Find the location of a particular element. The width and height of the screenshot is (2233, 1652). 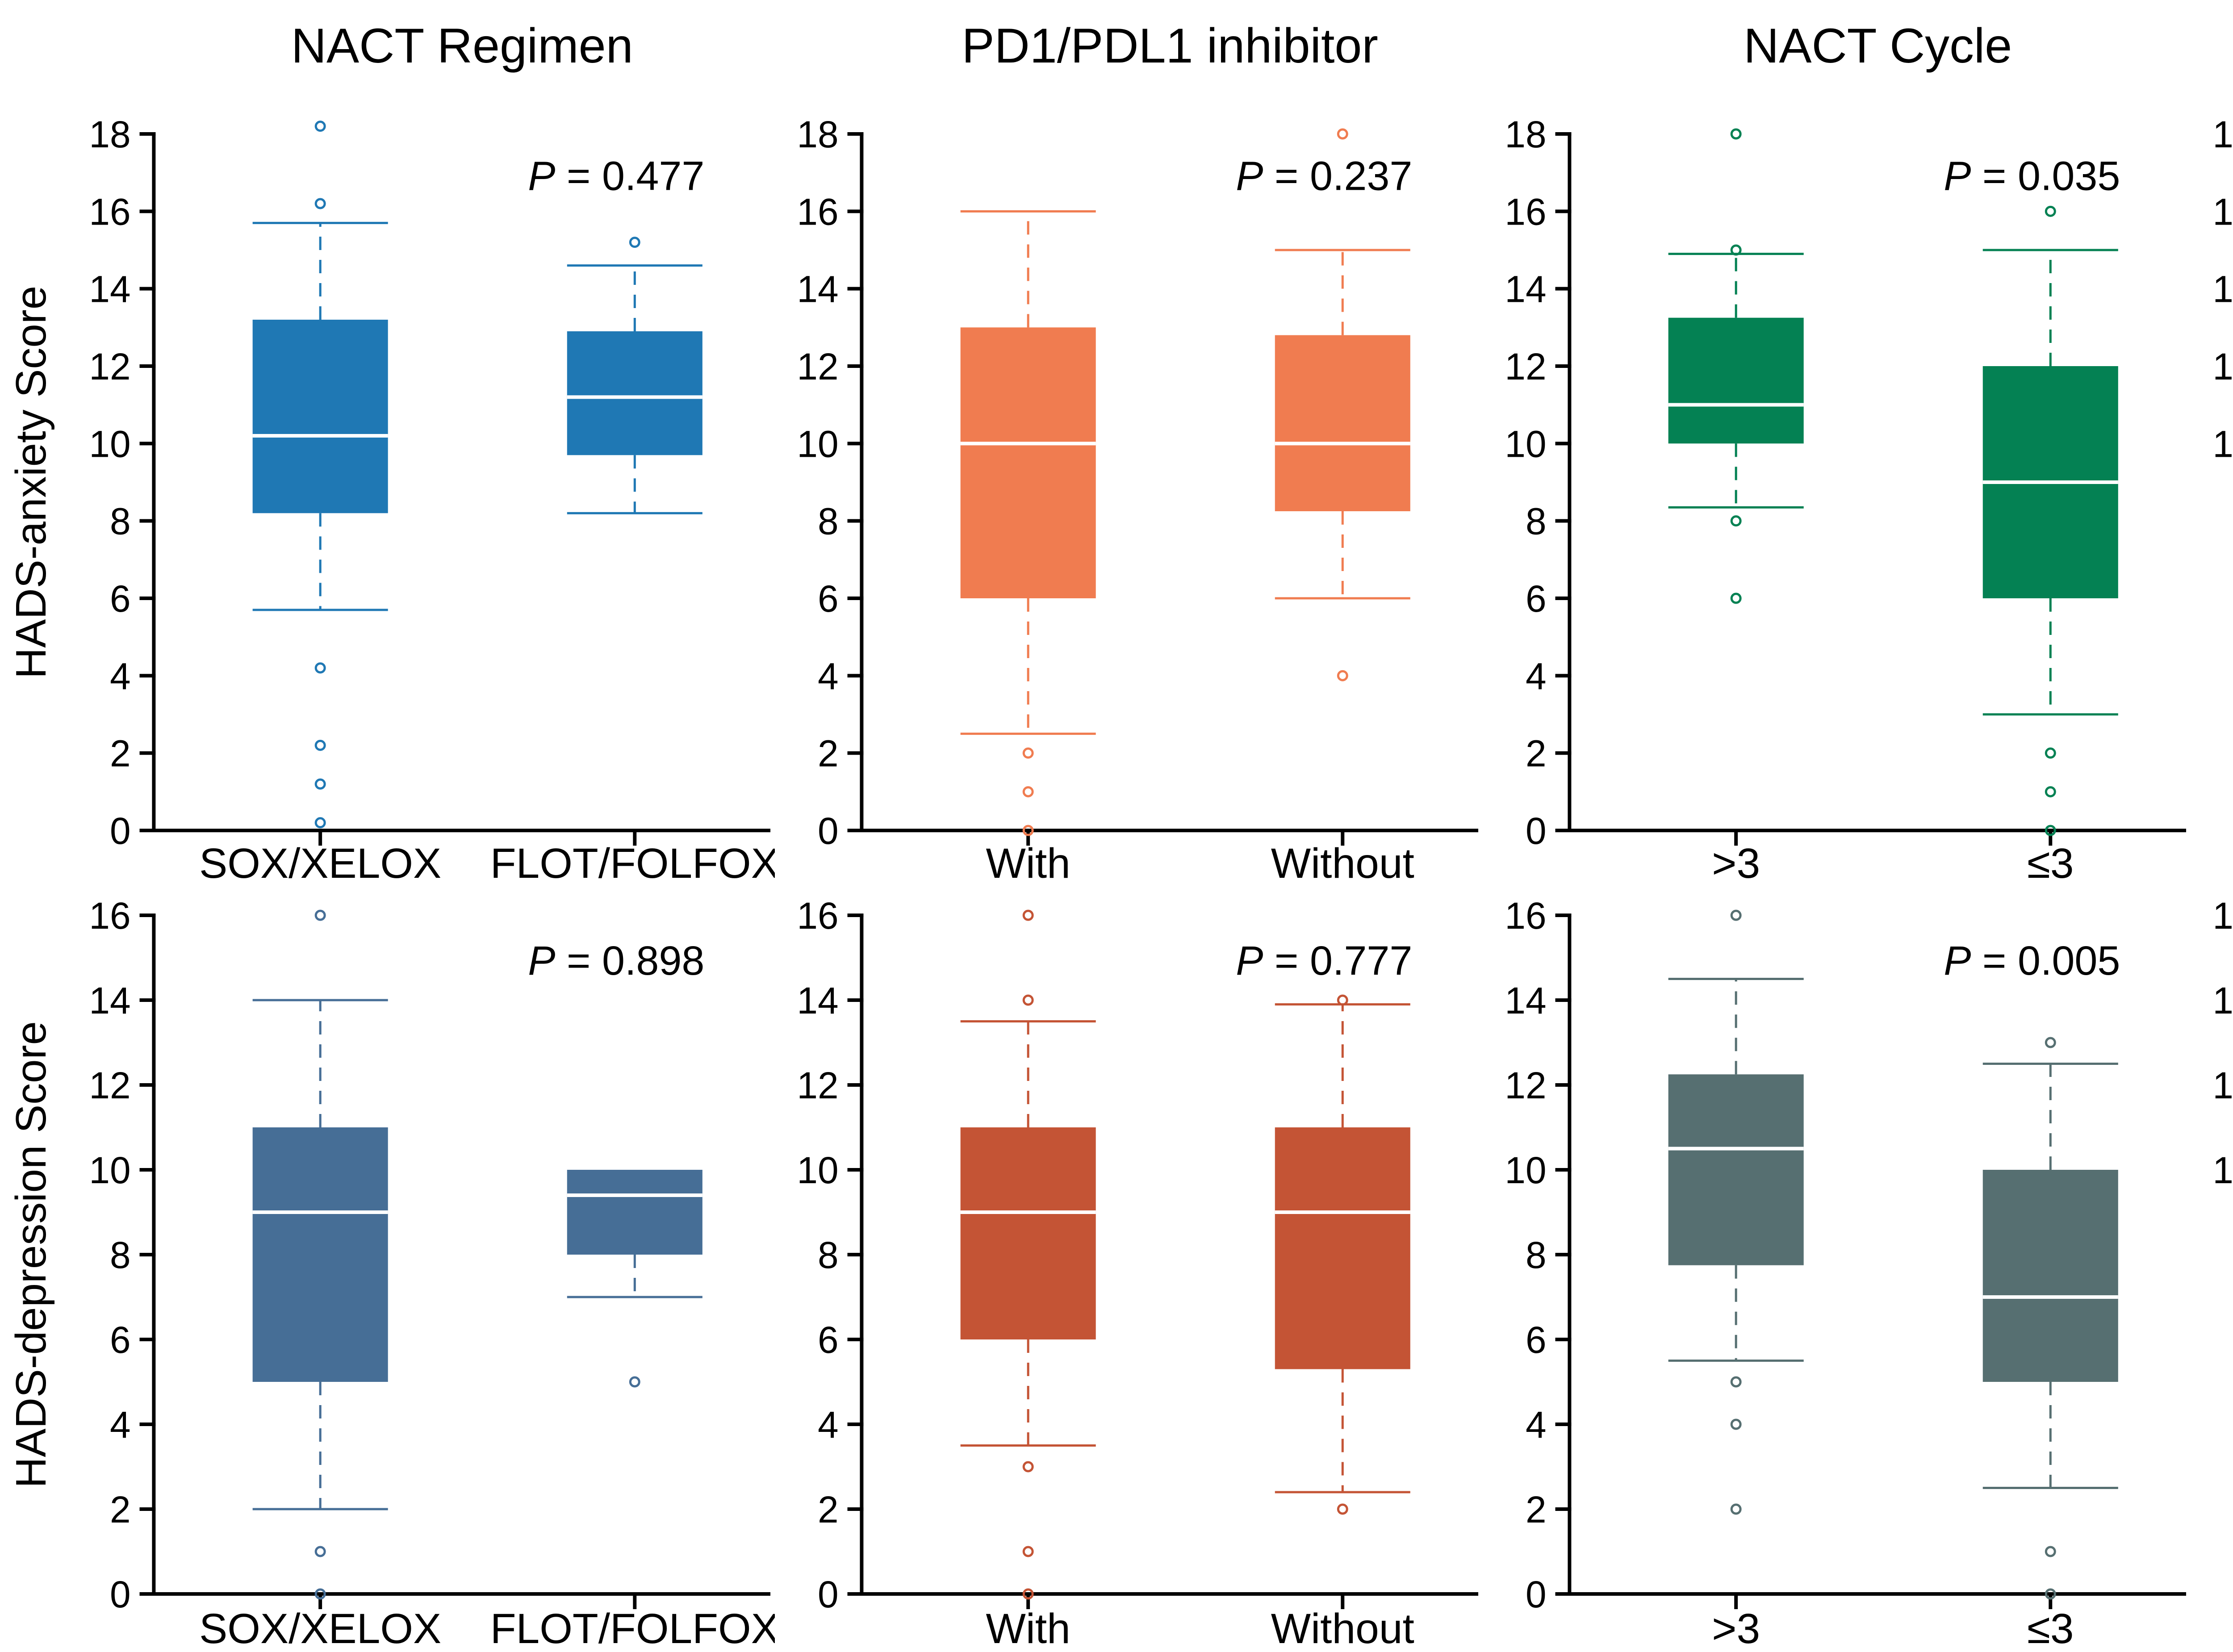

boxplot-trg-anxiety: TRG0246810121416182~30~1P = 0.238 is located at coordinates (2222, 289).